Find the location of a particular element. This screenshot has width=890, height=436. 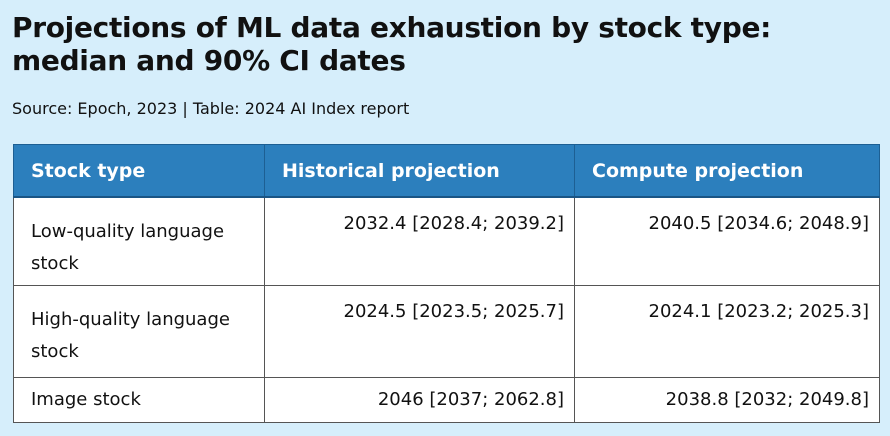

compute-projection-cell: 2040.5 [2034.6; 2048.9] is located at coordinates (727, 241).